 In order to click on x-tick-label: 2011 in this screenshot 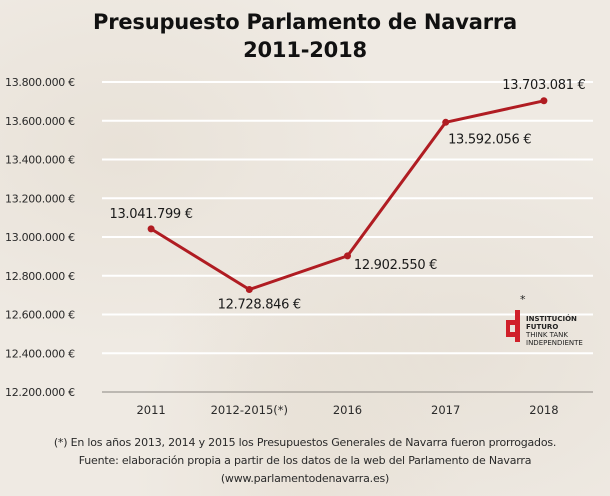, I will do `click(150, 410)`.